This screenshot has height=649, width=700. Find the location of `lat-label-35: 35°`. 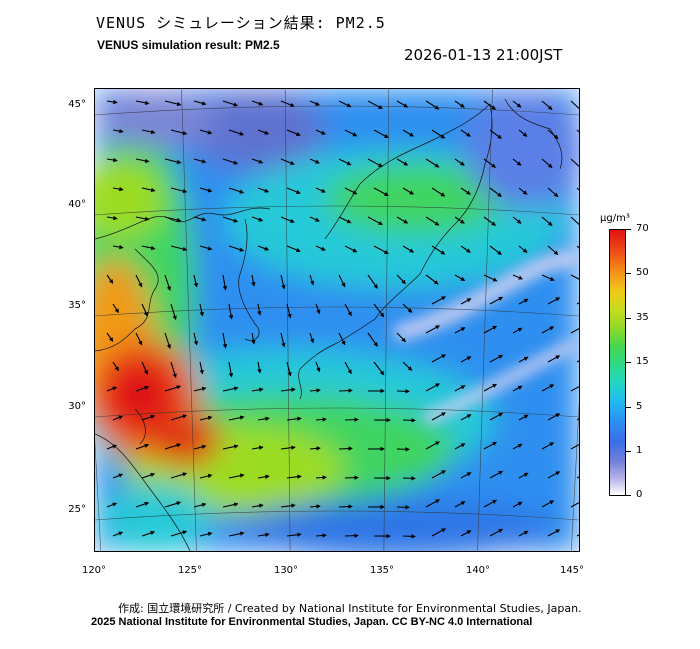

lat-label-35: 35° is located at coordinates (77, 305).